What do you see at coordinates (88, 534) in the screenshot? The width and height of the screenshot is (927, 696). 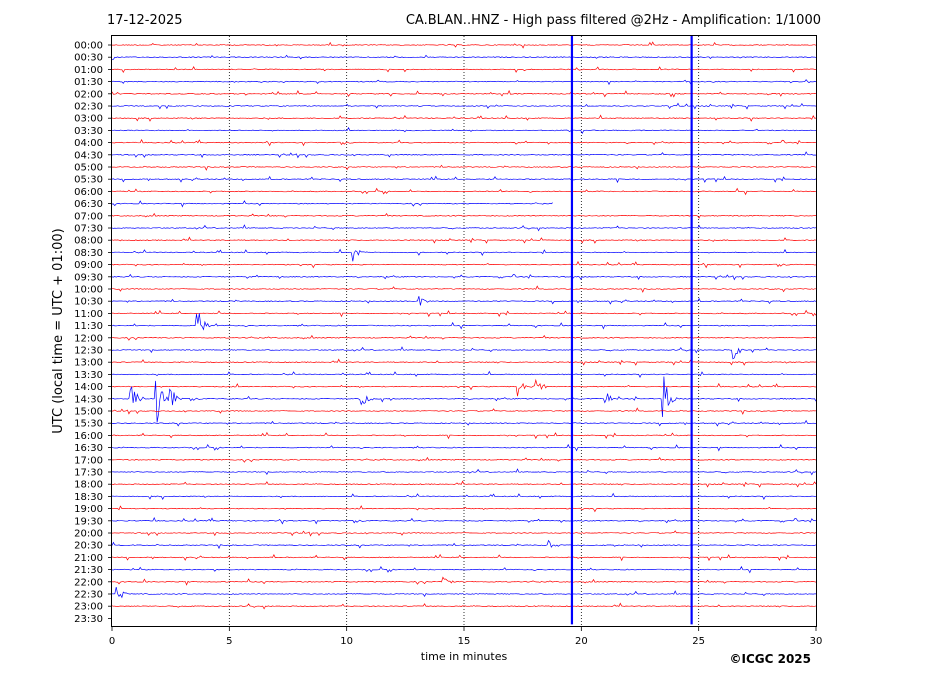 I see `y-tick-label: 20:00` at bounding box center [88, 534].